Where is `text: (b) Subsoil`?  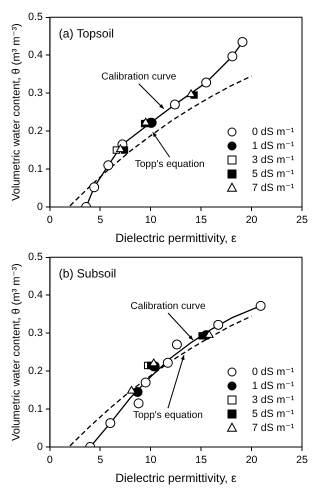 text: (b) Subsoil is located at coordinates (87, 273).